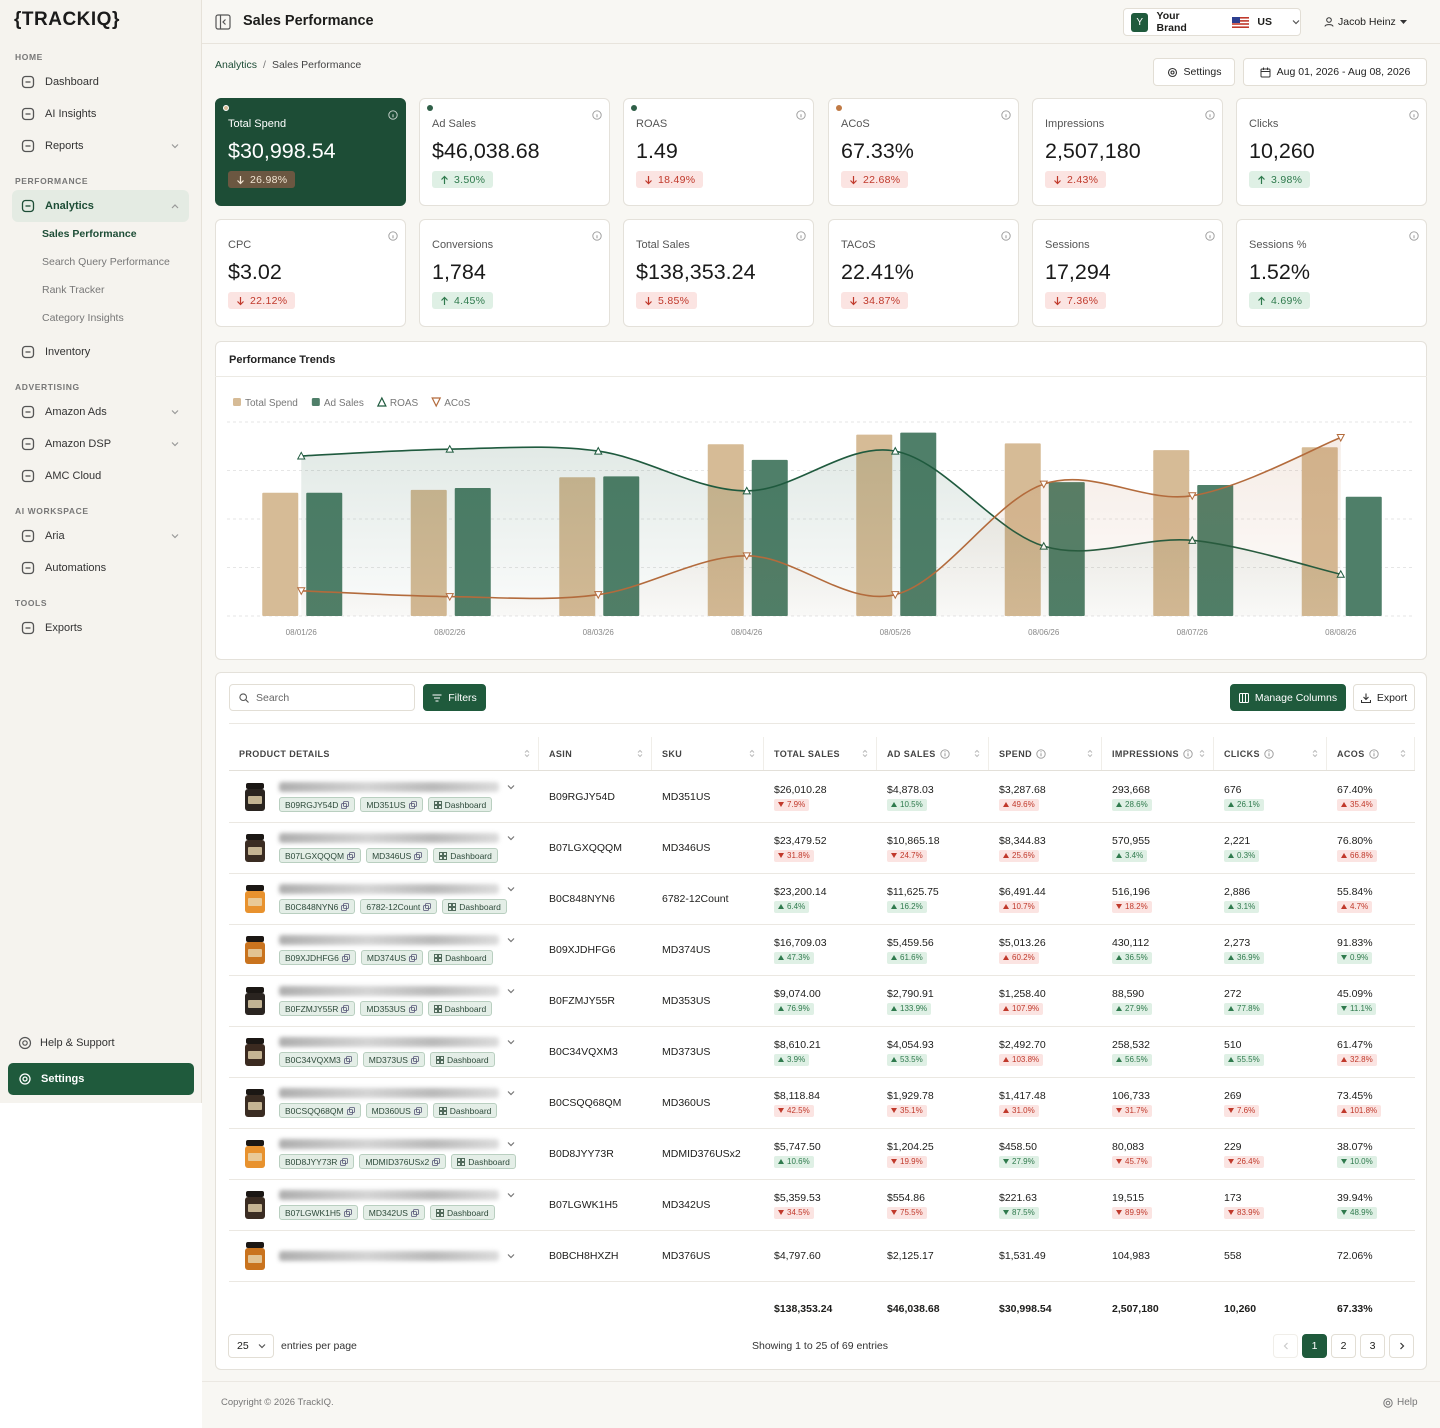 This screenshot has width=1440, height=1428. What do you see at coordinates (393, 1212) in the screenshot?
I see `tag: MD342US` at bounding box center [393, 1212].